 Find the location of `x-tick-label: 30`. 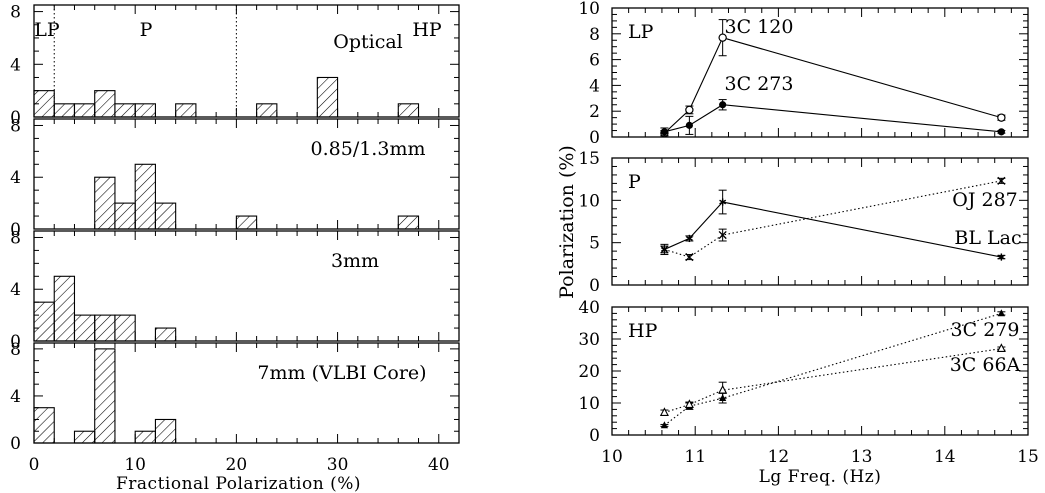

x-tick-label: 30 is located at coordinates (338, 465).